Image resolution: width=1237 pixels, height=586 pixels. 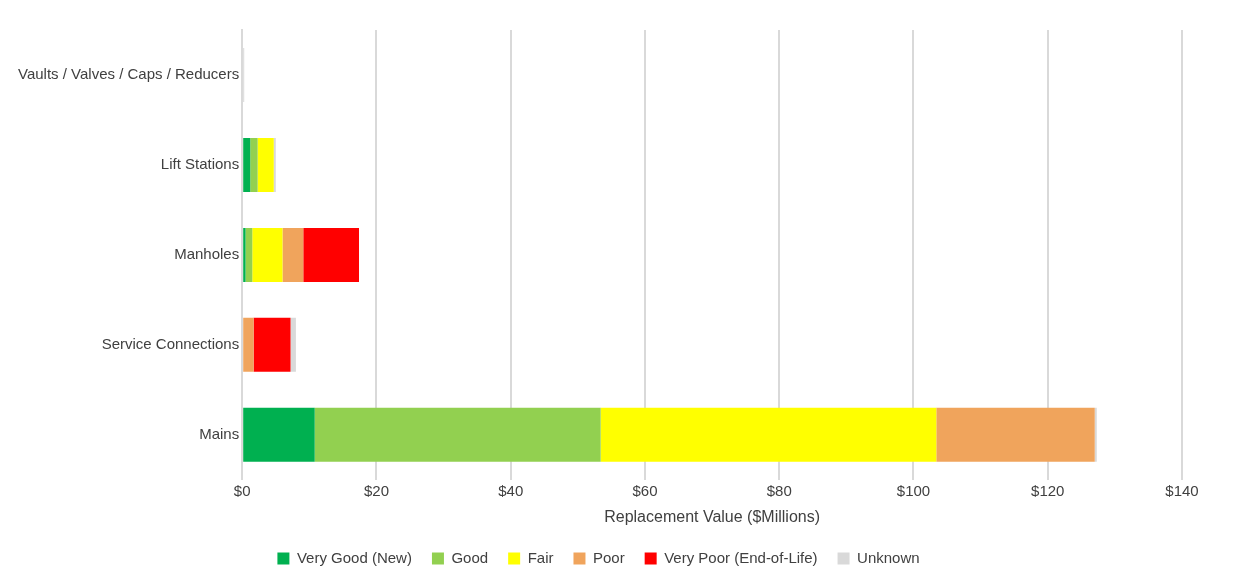 What do you see at coordinates (779, 490) in the screenshot?
I see `x-tick-label: $80` at bounding box center [779, 490].